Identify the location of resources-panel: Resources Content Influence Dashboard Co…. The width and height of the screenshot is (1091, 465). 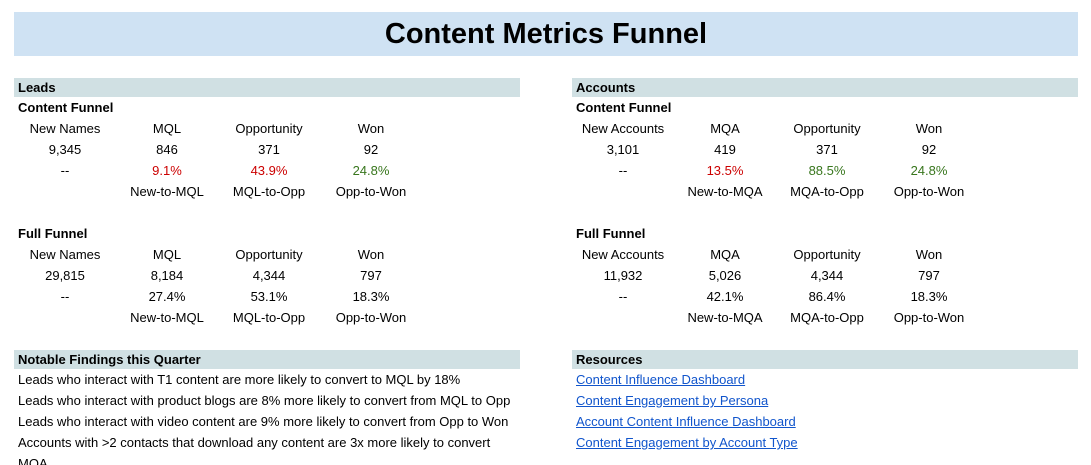
(825, 401).